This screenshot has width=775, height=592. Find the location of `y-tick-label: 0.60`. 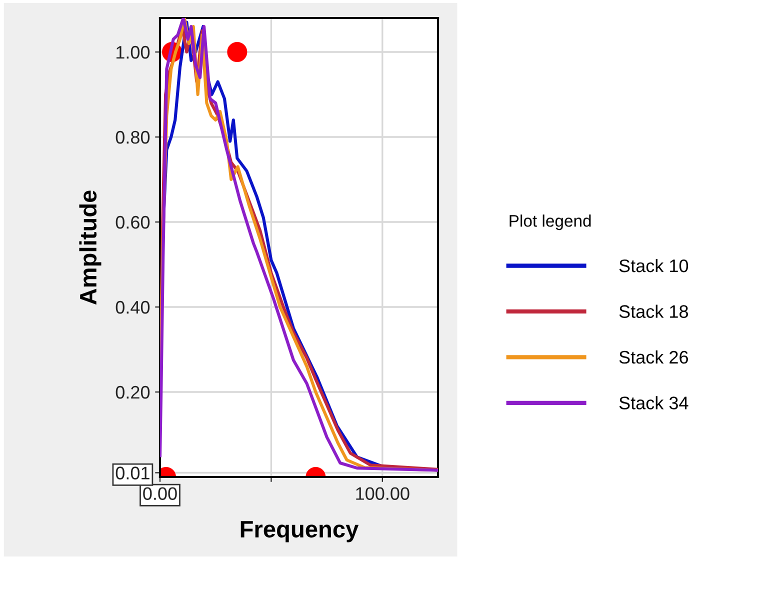

y-tick-label: 0.60 is located at coordinates (133, 222).